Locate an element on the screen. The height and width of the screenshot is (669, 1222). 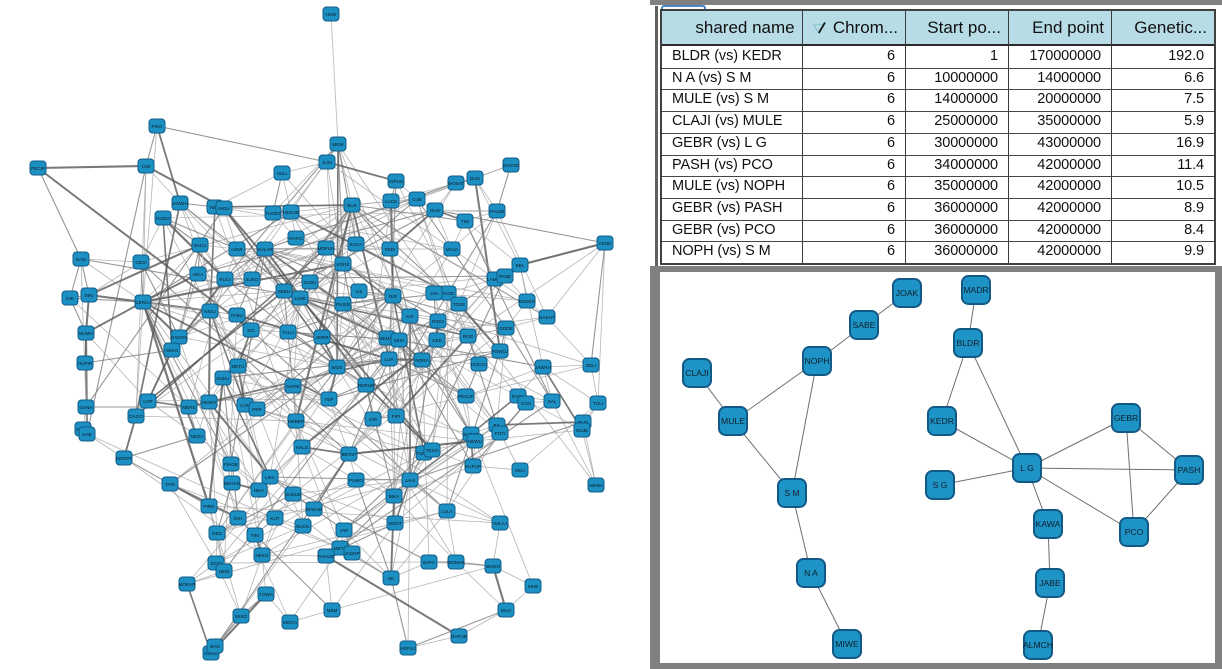
svg-text: JAP is located at coordinates (344, 530).